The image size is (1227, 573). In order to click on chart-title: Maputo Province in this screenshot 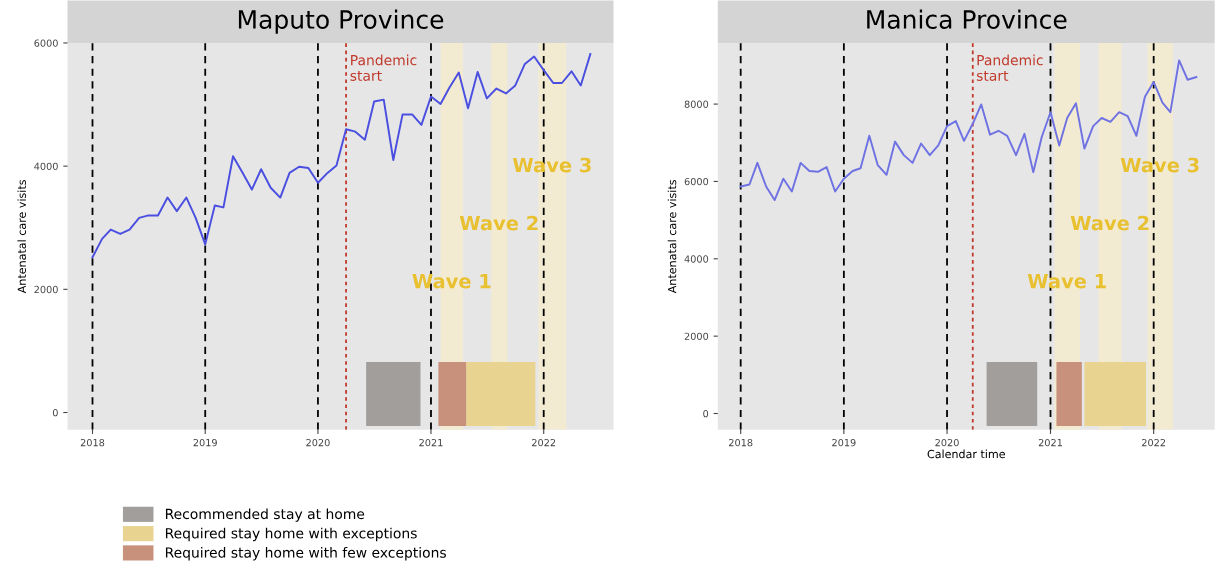, I will do `click(341, 21)`.